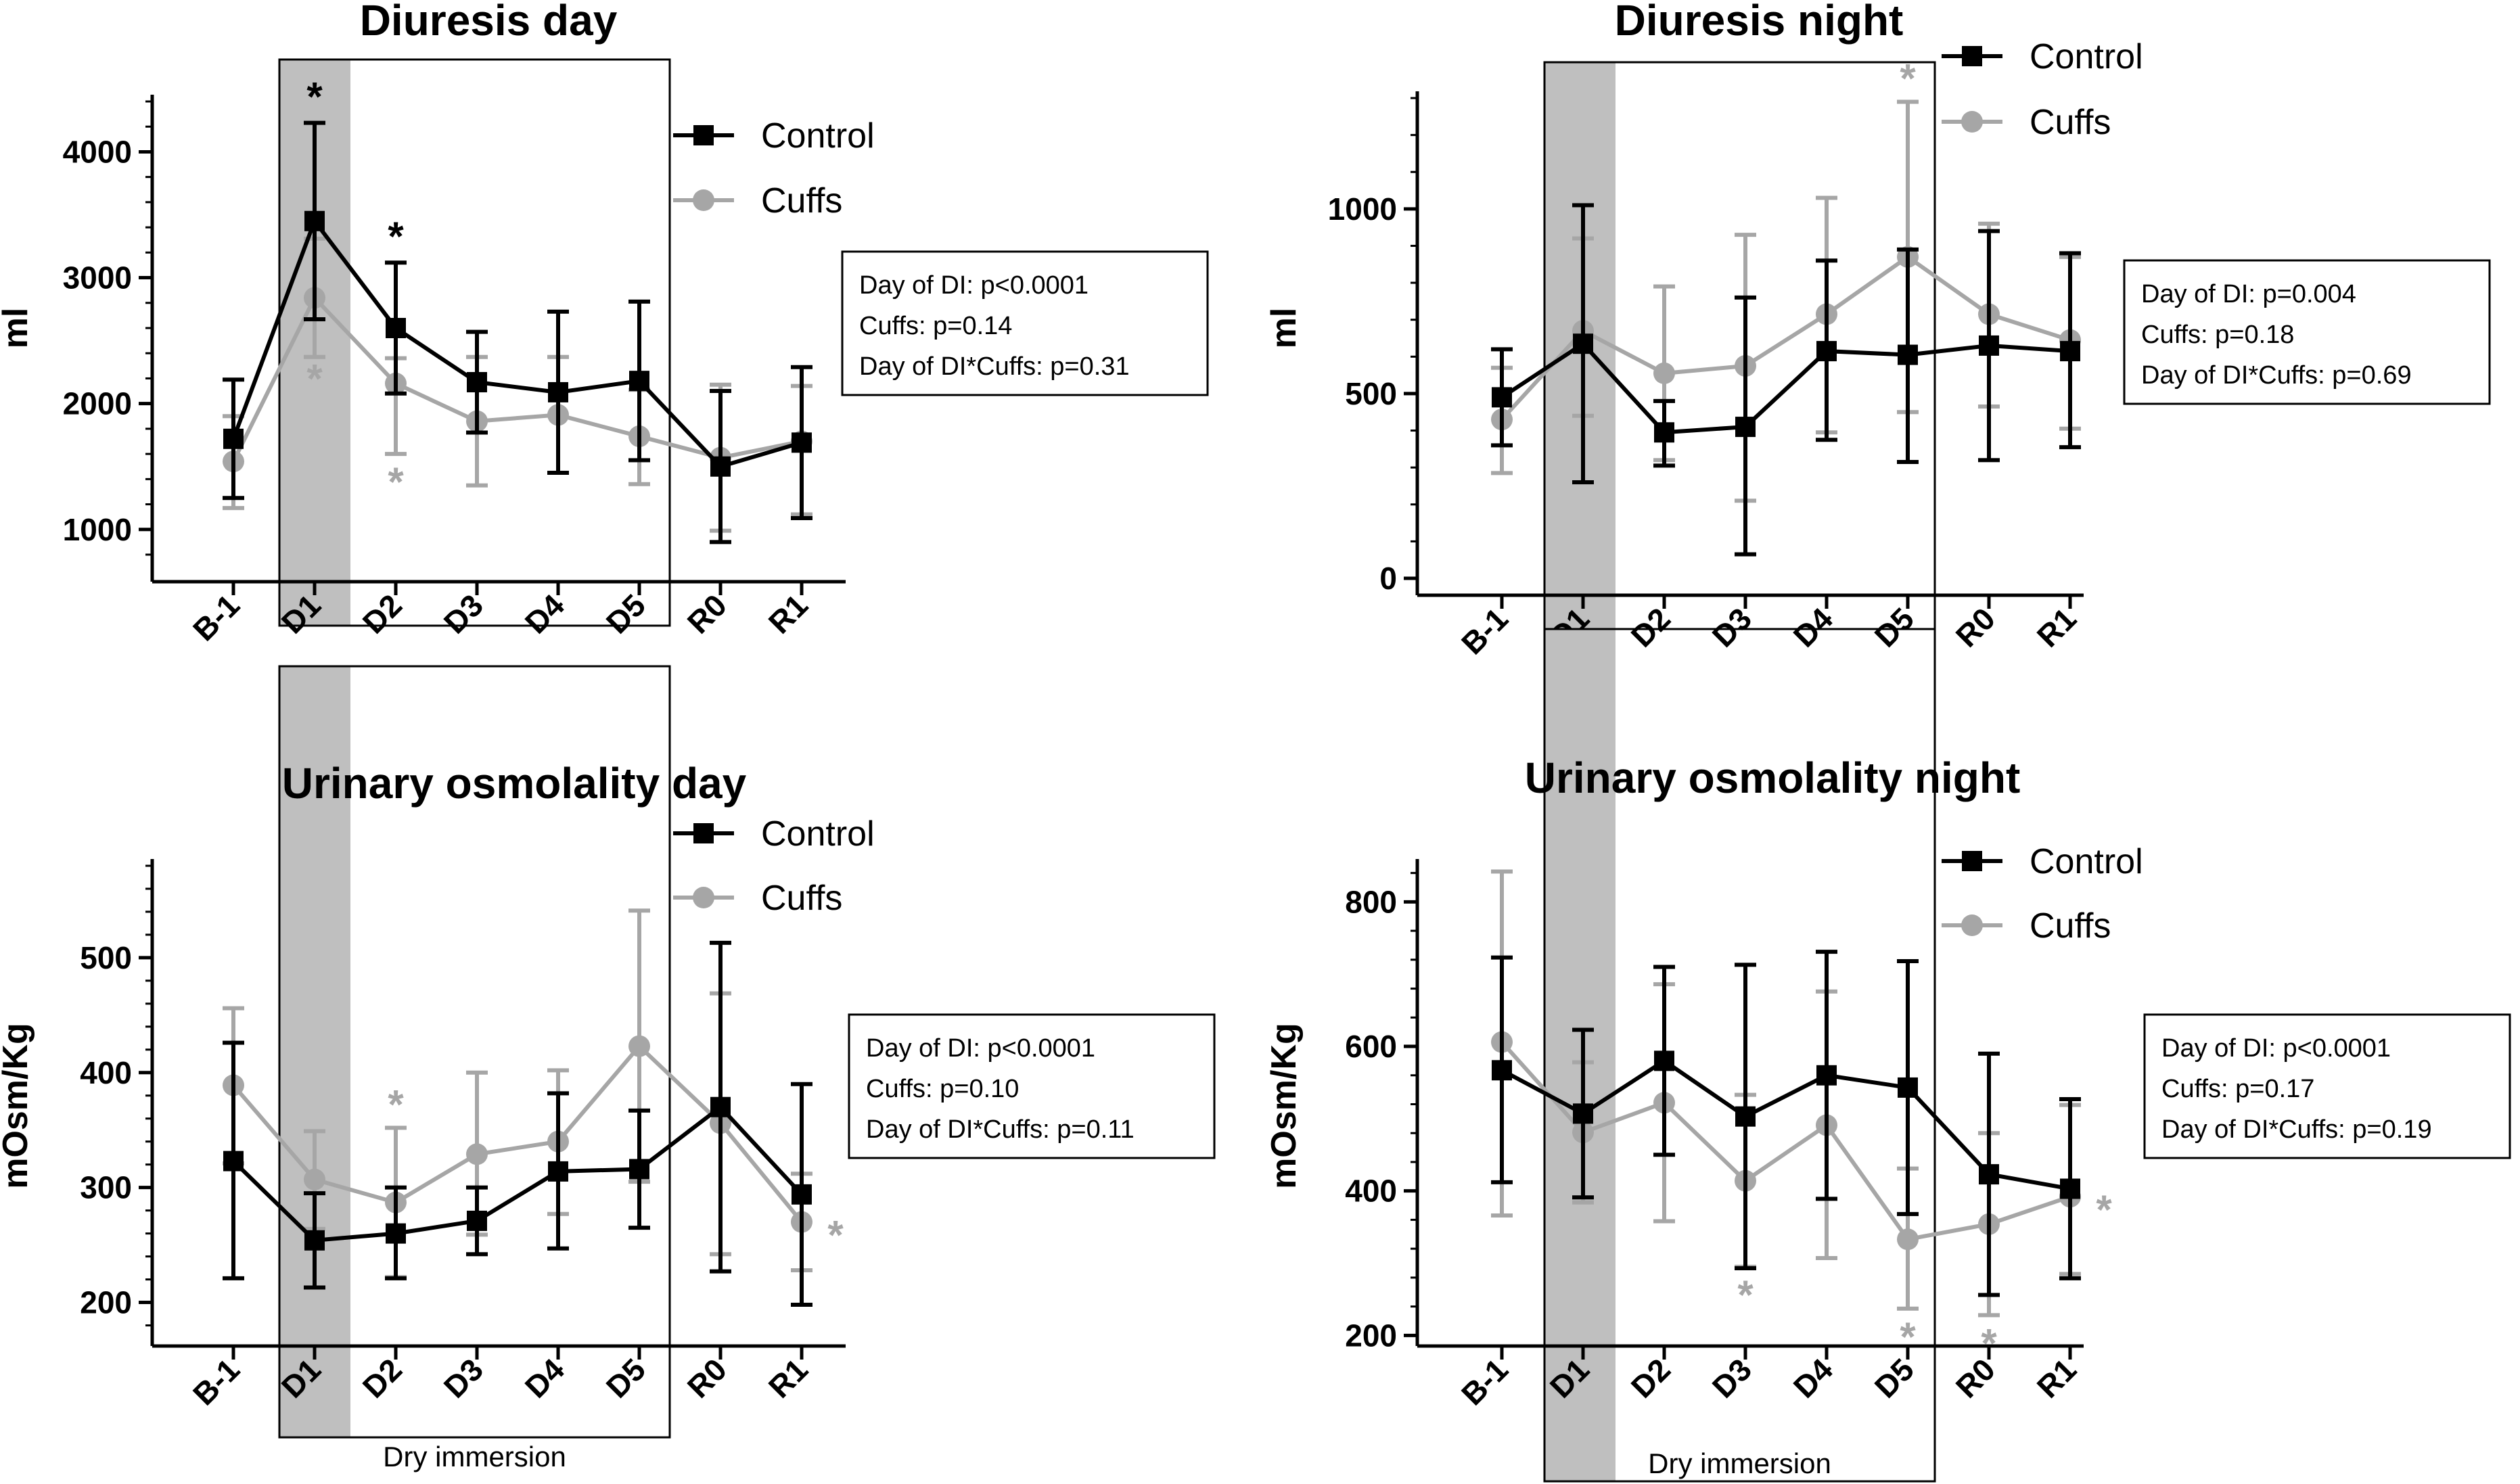 This screenshot has height=1484, width=2520. What do you see at coordinates (545, 614) in the screenshot?
I see `x-tick-label: D4` at bounding box center [545, 614].